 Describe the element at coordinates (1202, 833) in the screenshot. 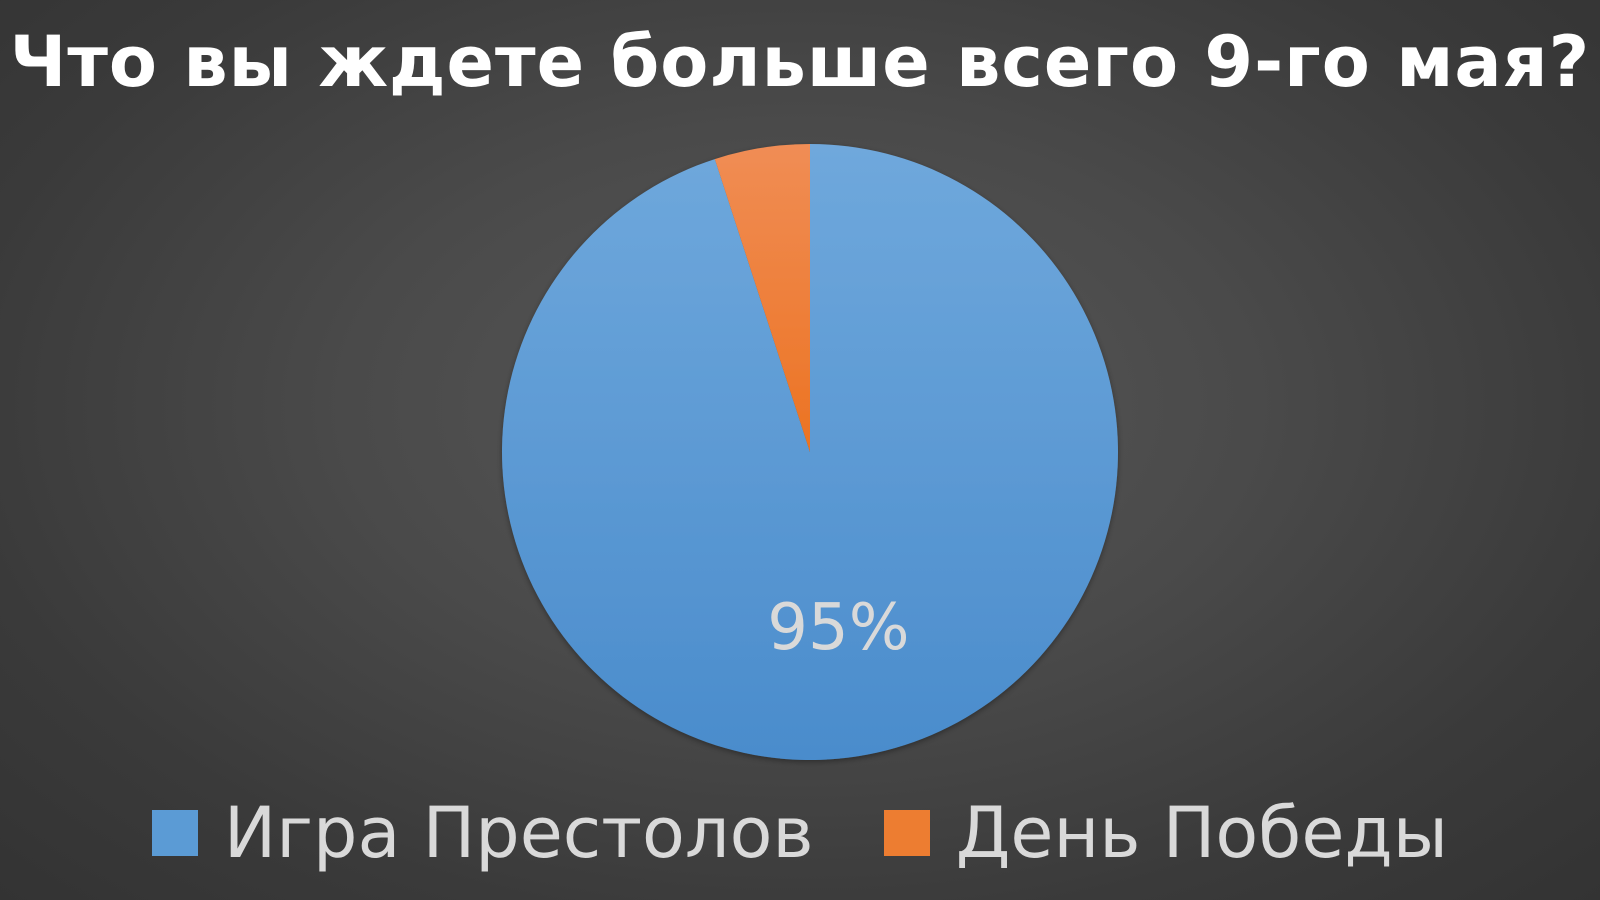

I see `legend-label: День Победы` at that location.